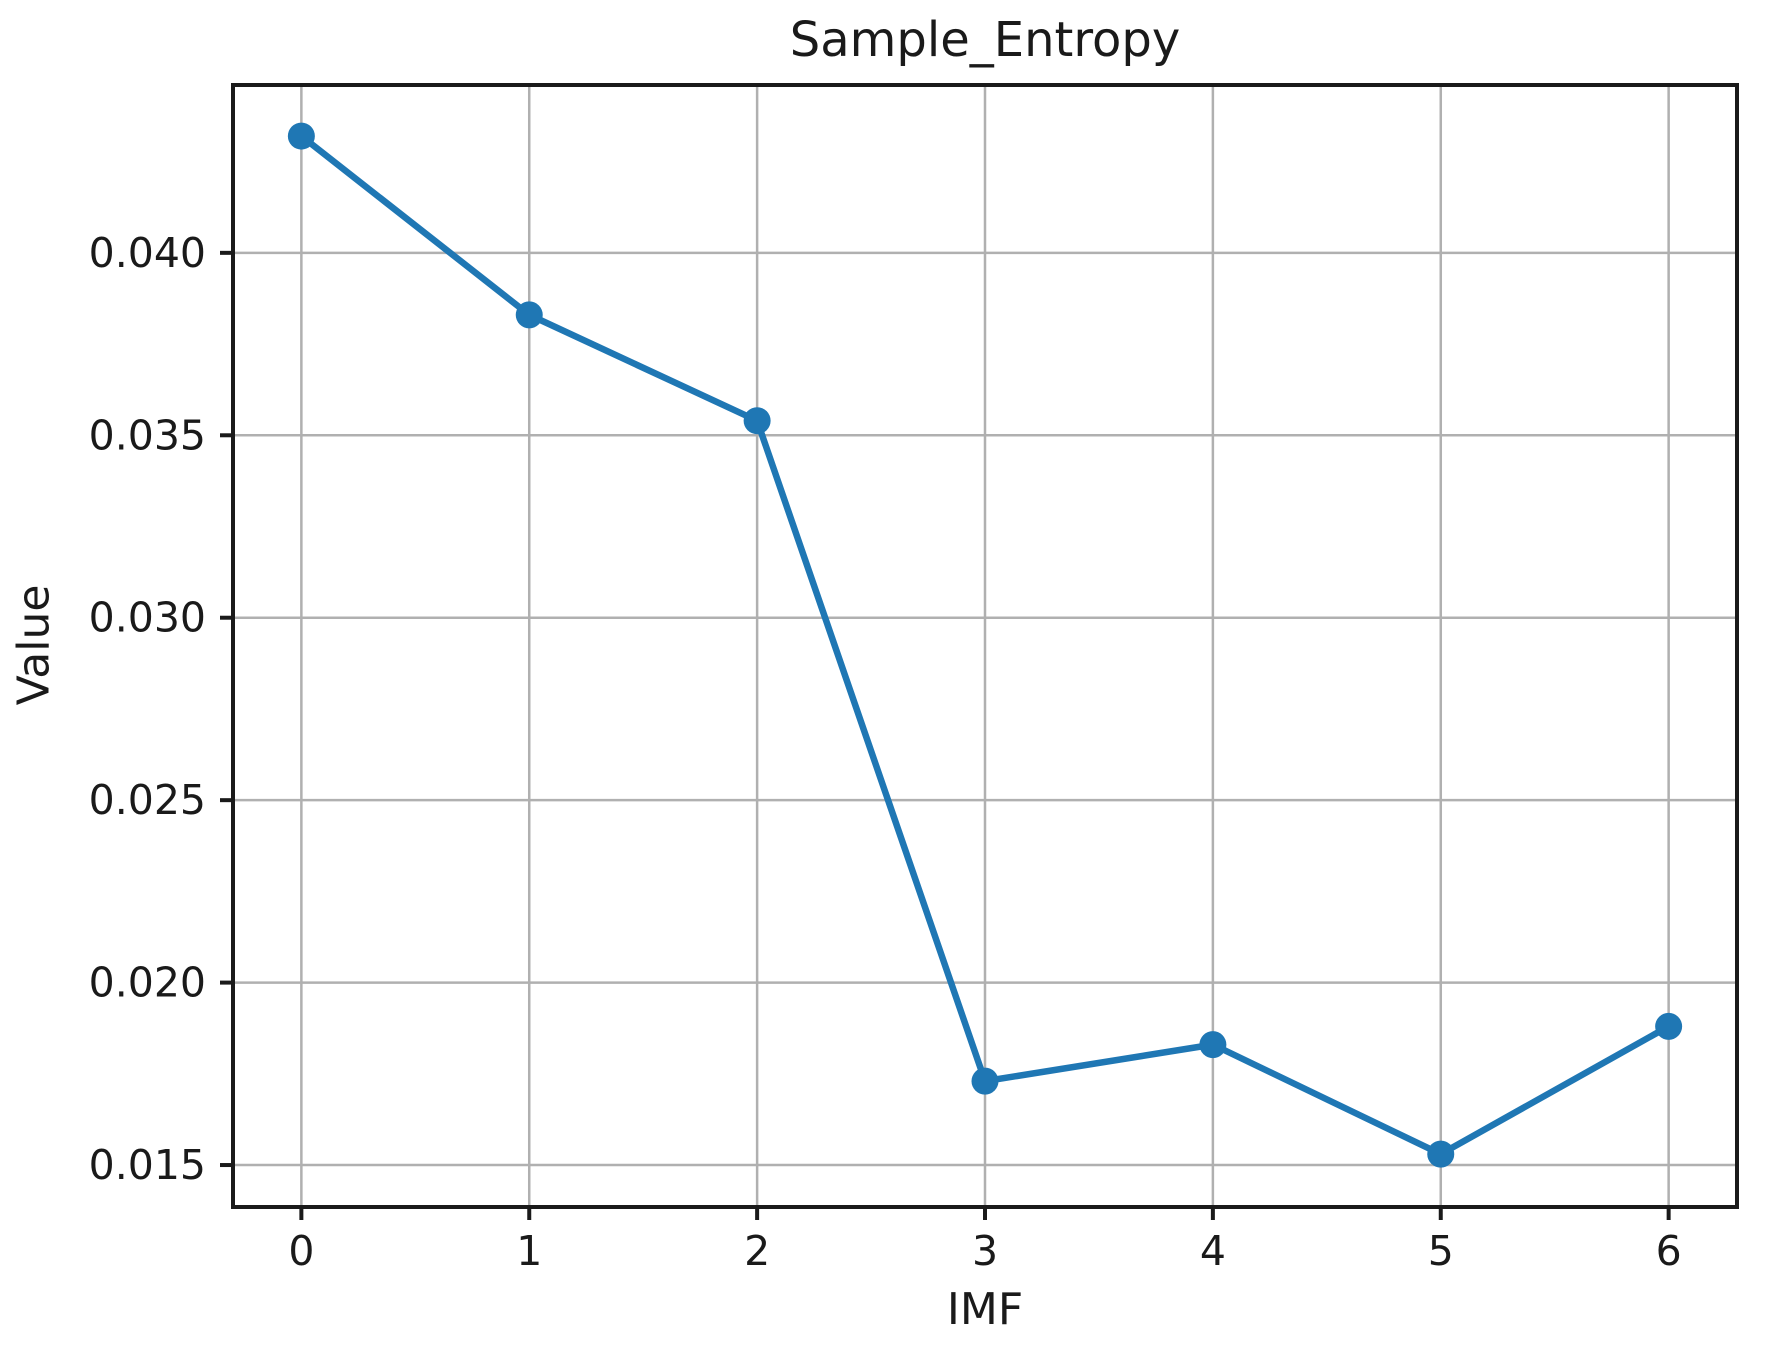  What do you see at coordinates (147, 983) in the screenshot?
I see `y-tick-label: 0.020` at bounding box center [147, 983].